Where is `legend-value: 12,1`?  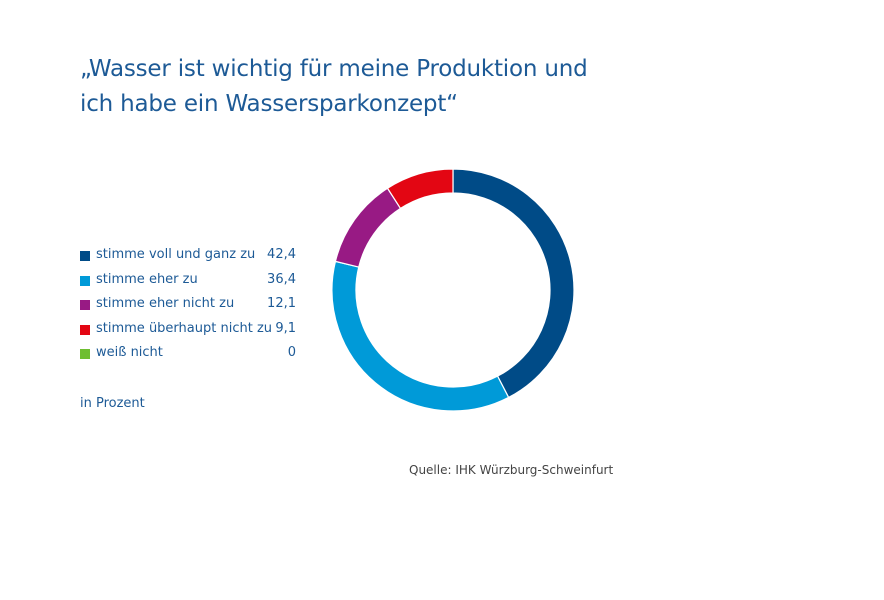 legend-value: 12,1 is located at coordinates (281, 303).